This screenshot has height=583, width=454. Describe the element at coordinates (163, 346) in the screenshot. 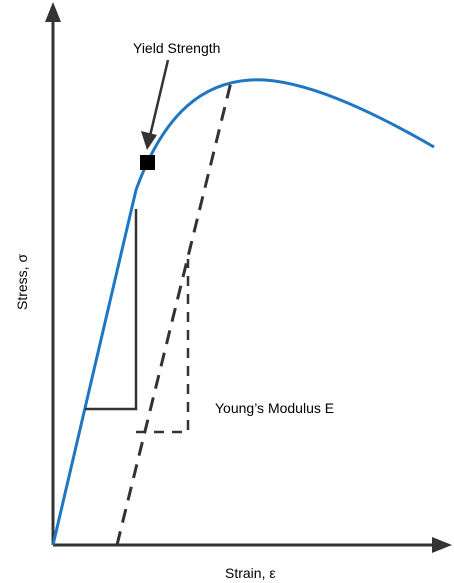

I see `slope-triangle-dashed` at that location.